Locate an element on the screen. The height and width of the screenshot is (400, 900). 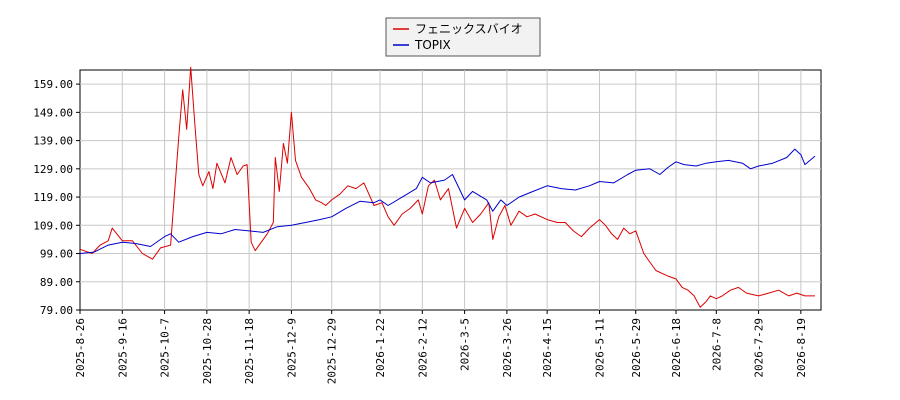
x-tick-label: 2026-8-19 is located at coordinates (801, 348).